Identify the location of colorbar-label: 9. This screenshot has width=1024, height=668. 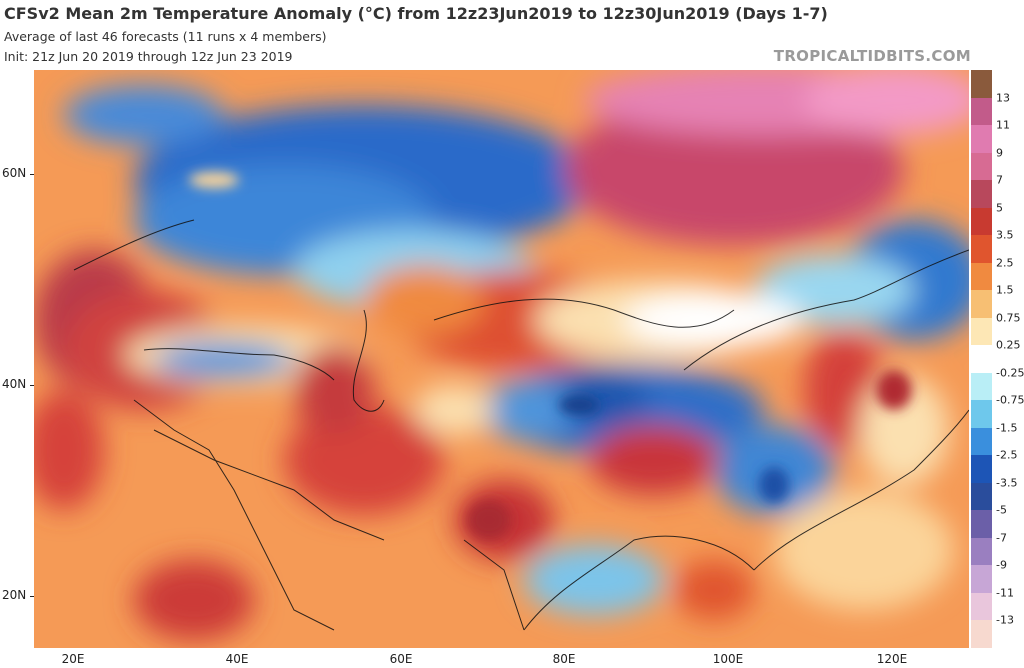
(999, 153).